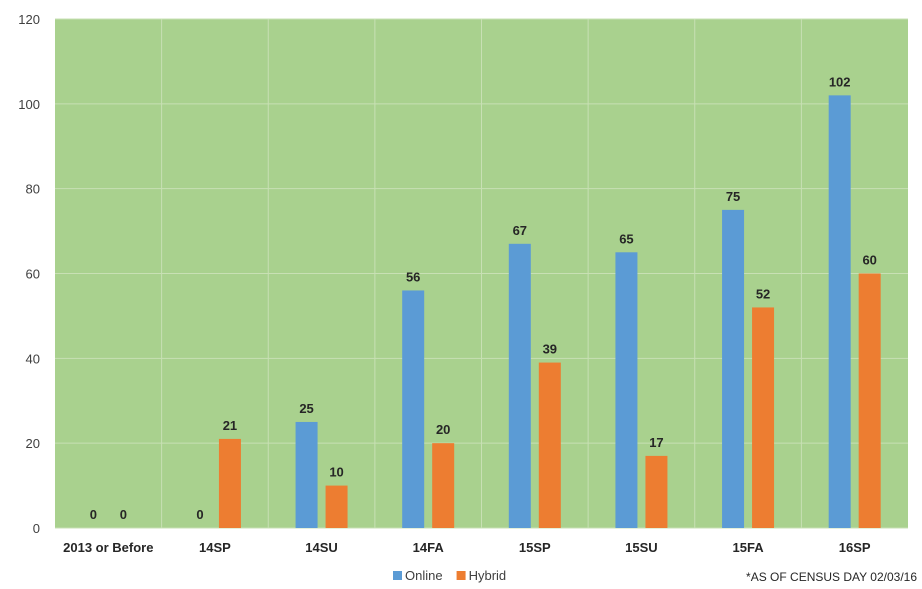 Image resolution: width=922 pixels, height=589 pixels. What do you see at coordinates (449, 575) in the screenshot?
I see `legend: Online Hybrid` at bounding box center [449, 575].